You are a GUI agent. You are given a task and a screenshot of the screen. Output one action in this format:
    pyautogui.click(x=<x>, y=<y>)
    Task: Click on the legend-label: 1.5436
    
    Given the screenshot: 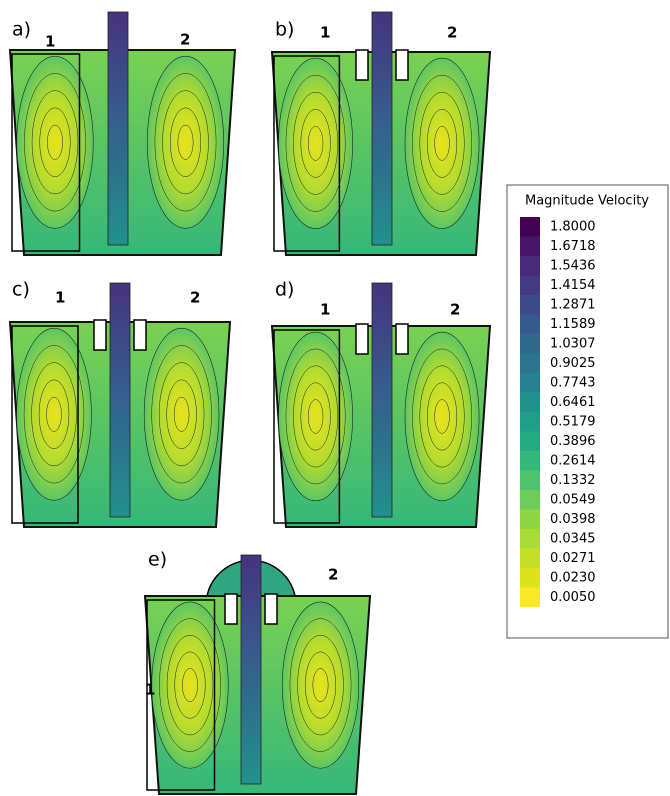 What is the action you would take?
    pyautogui.click(x=573, y=266)
    